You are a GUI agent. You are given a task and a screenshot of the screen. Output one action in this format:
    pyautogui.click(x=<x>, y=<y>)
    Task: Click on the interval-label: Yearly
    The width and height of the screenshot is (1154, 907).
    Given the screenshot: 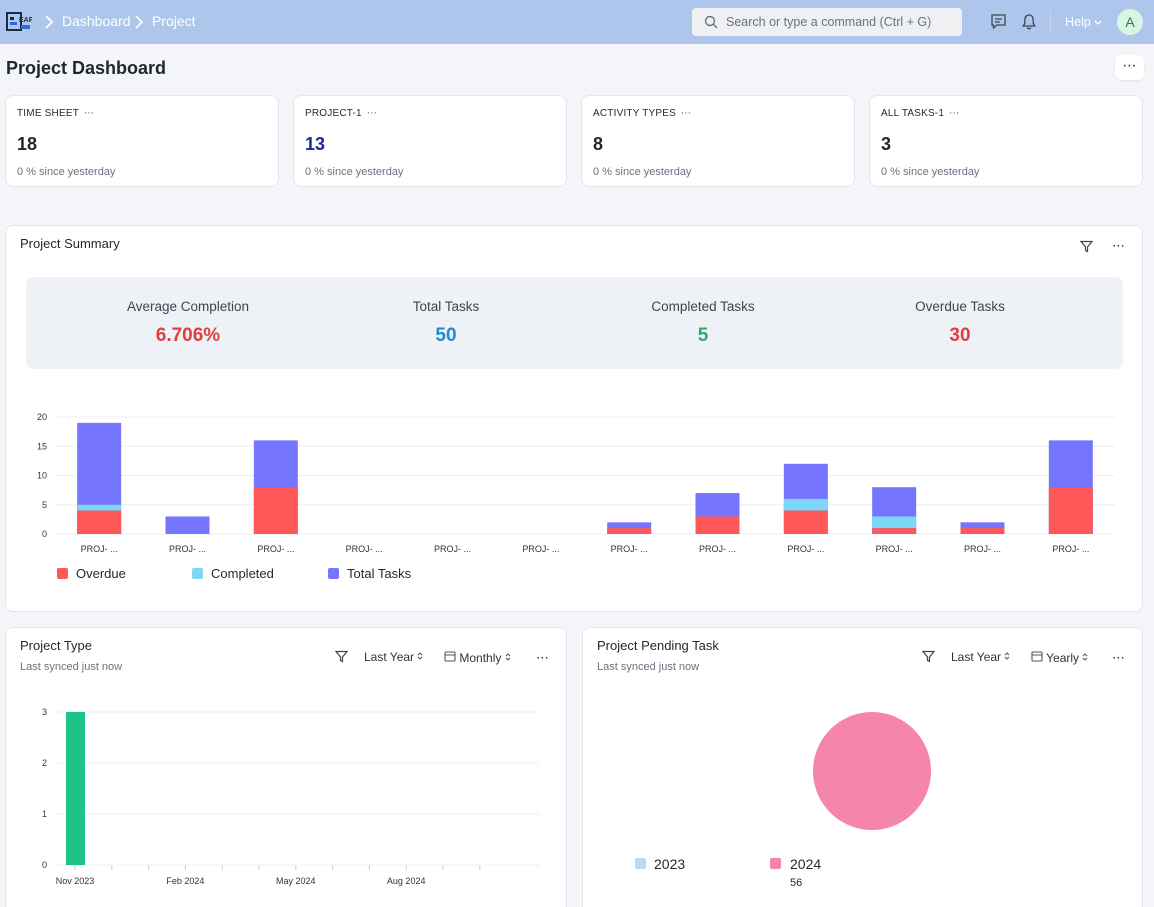 What is the action you would take?
    pyautogui.click(x=1063, y=658)
    